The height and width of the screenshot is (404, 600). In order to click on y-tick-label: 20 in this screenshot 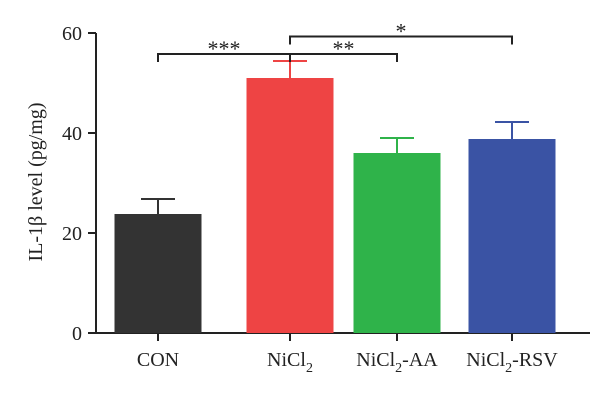, I will do `click(72, 234)`.